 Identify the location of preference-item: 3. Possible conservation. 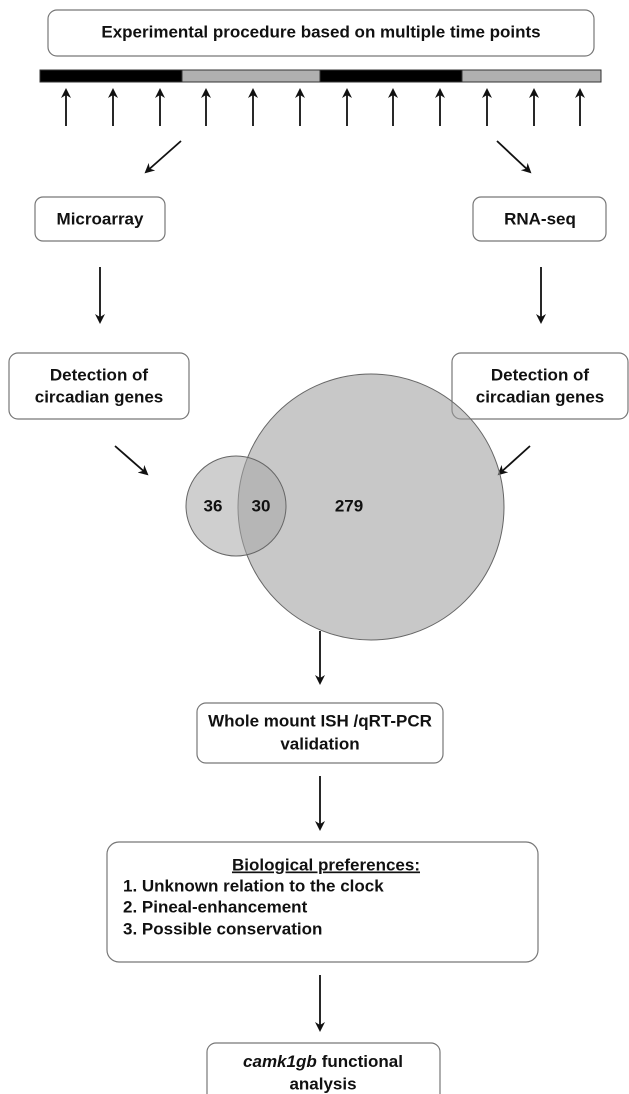
(222, 928).